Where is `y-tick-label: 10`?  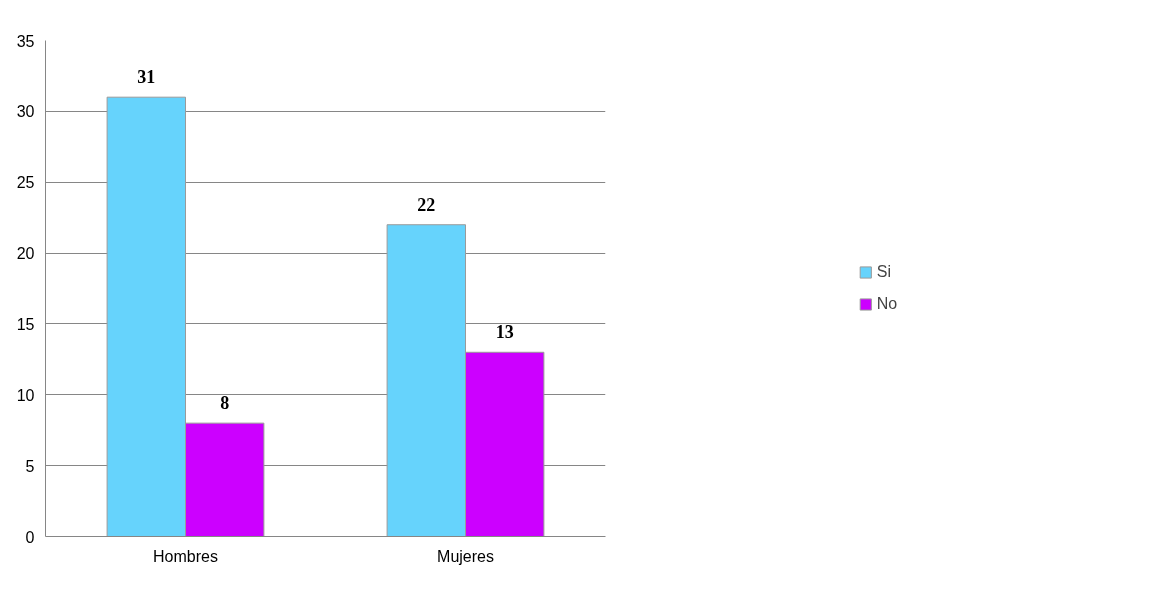 y-tick-label: 10 is located at coordinates (25, 395).